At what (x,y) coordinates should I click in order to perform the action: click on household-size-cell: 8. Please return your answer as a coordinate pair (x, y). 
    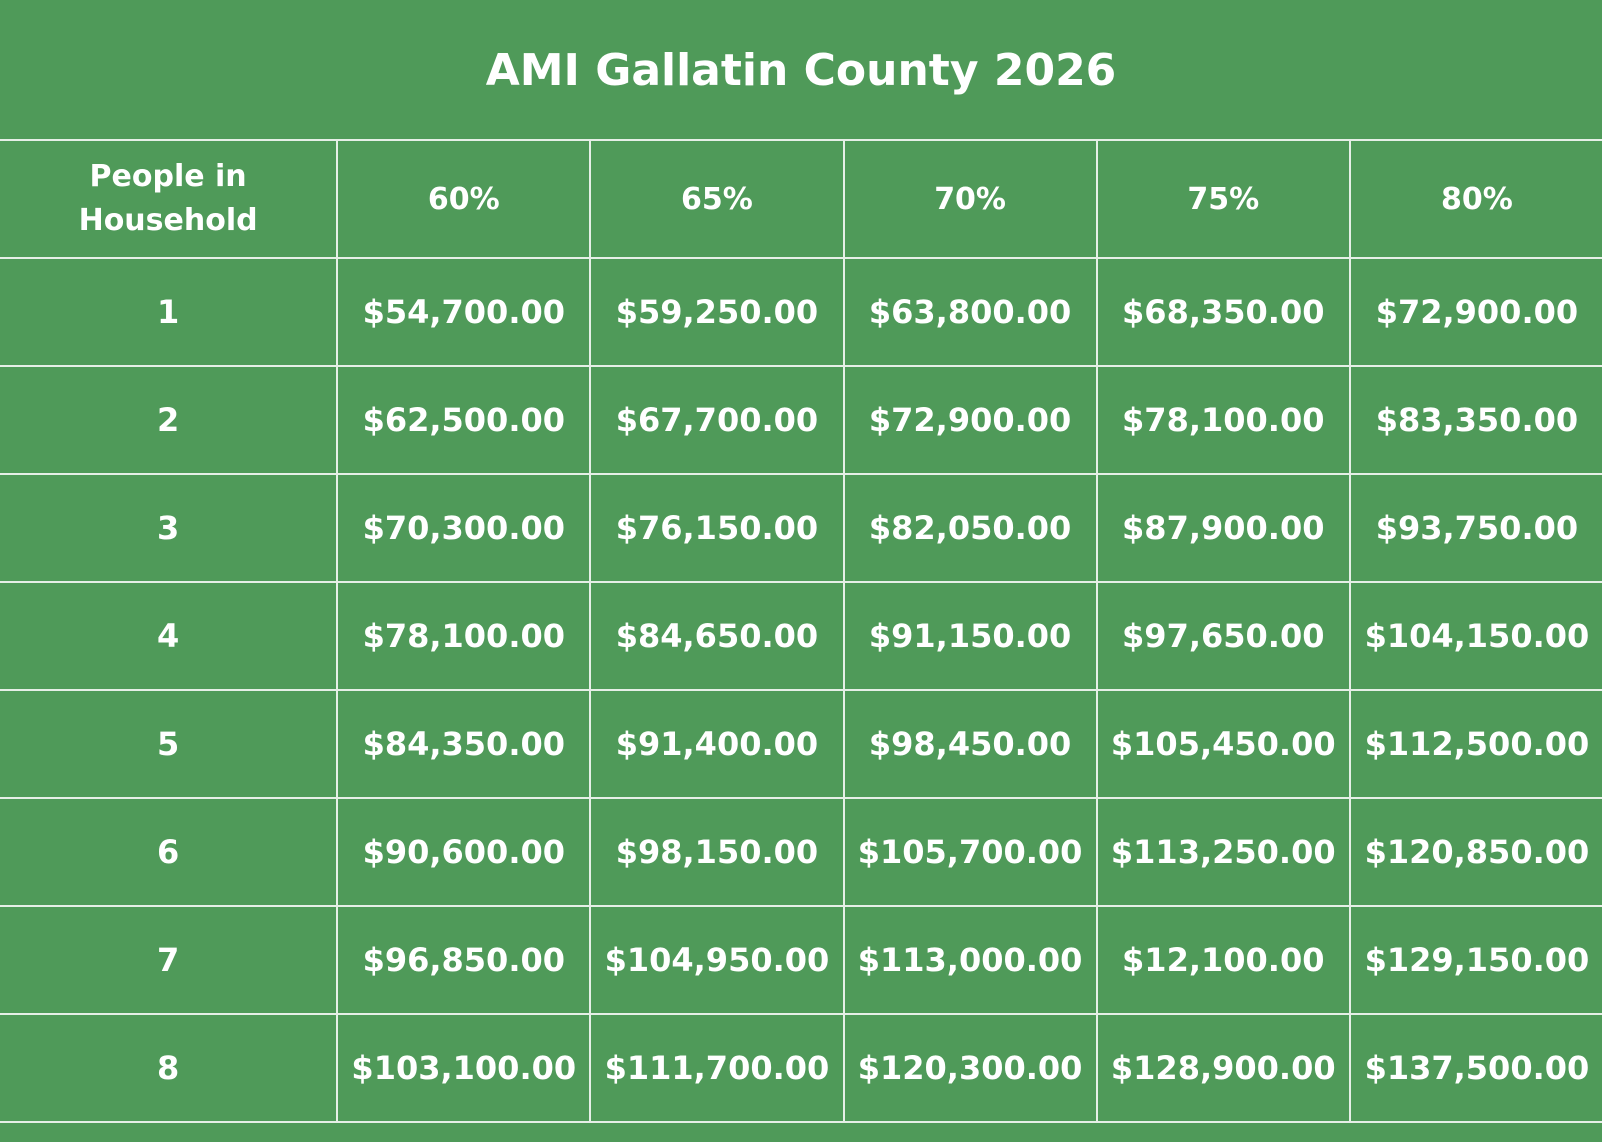
    Looking at the image, I should click on (169, 1068).